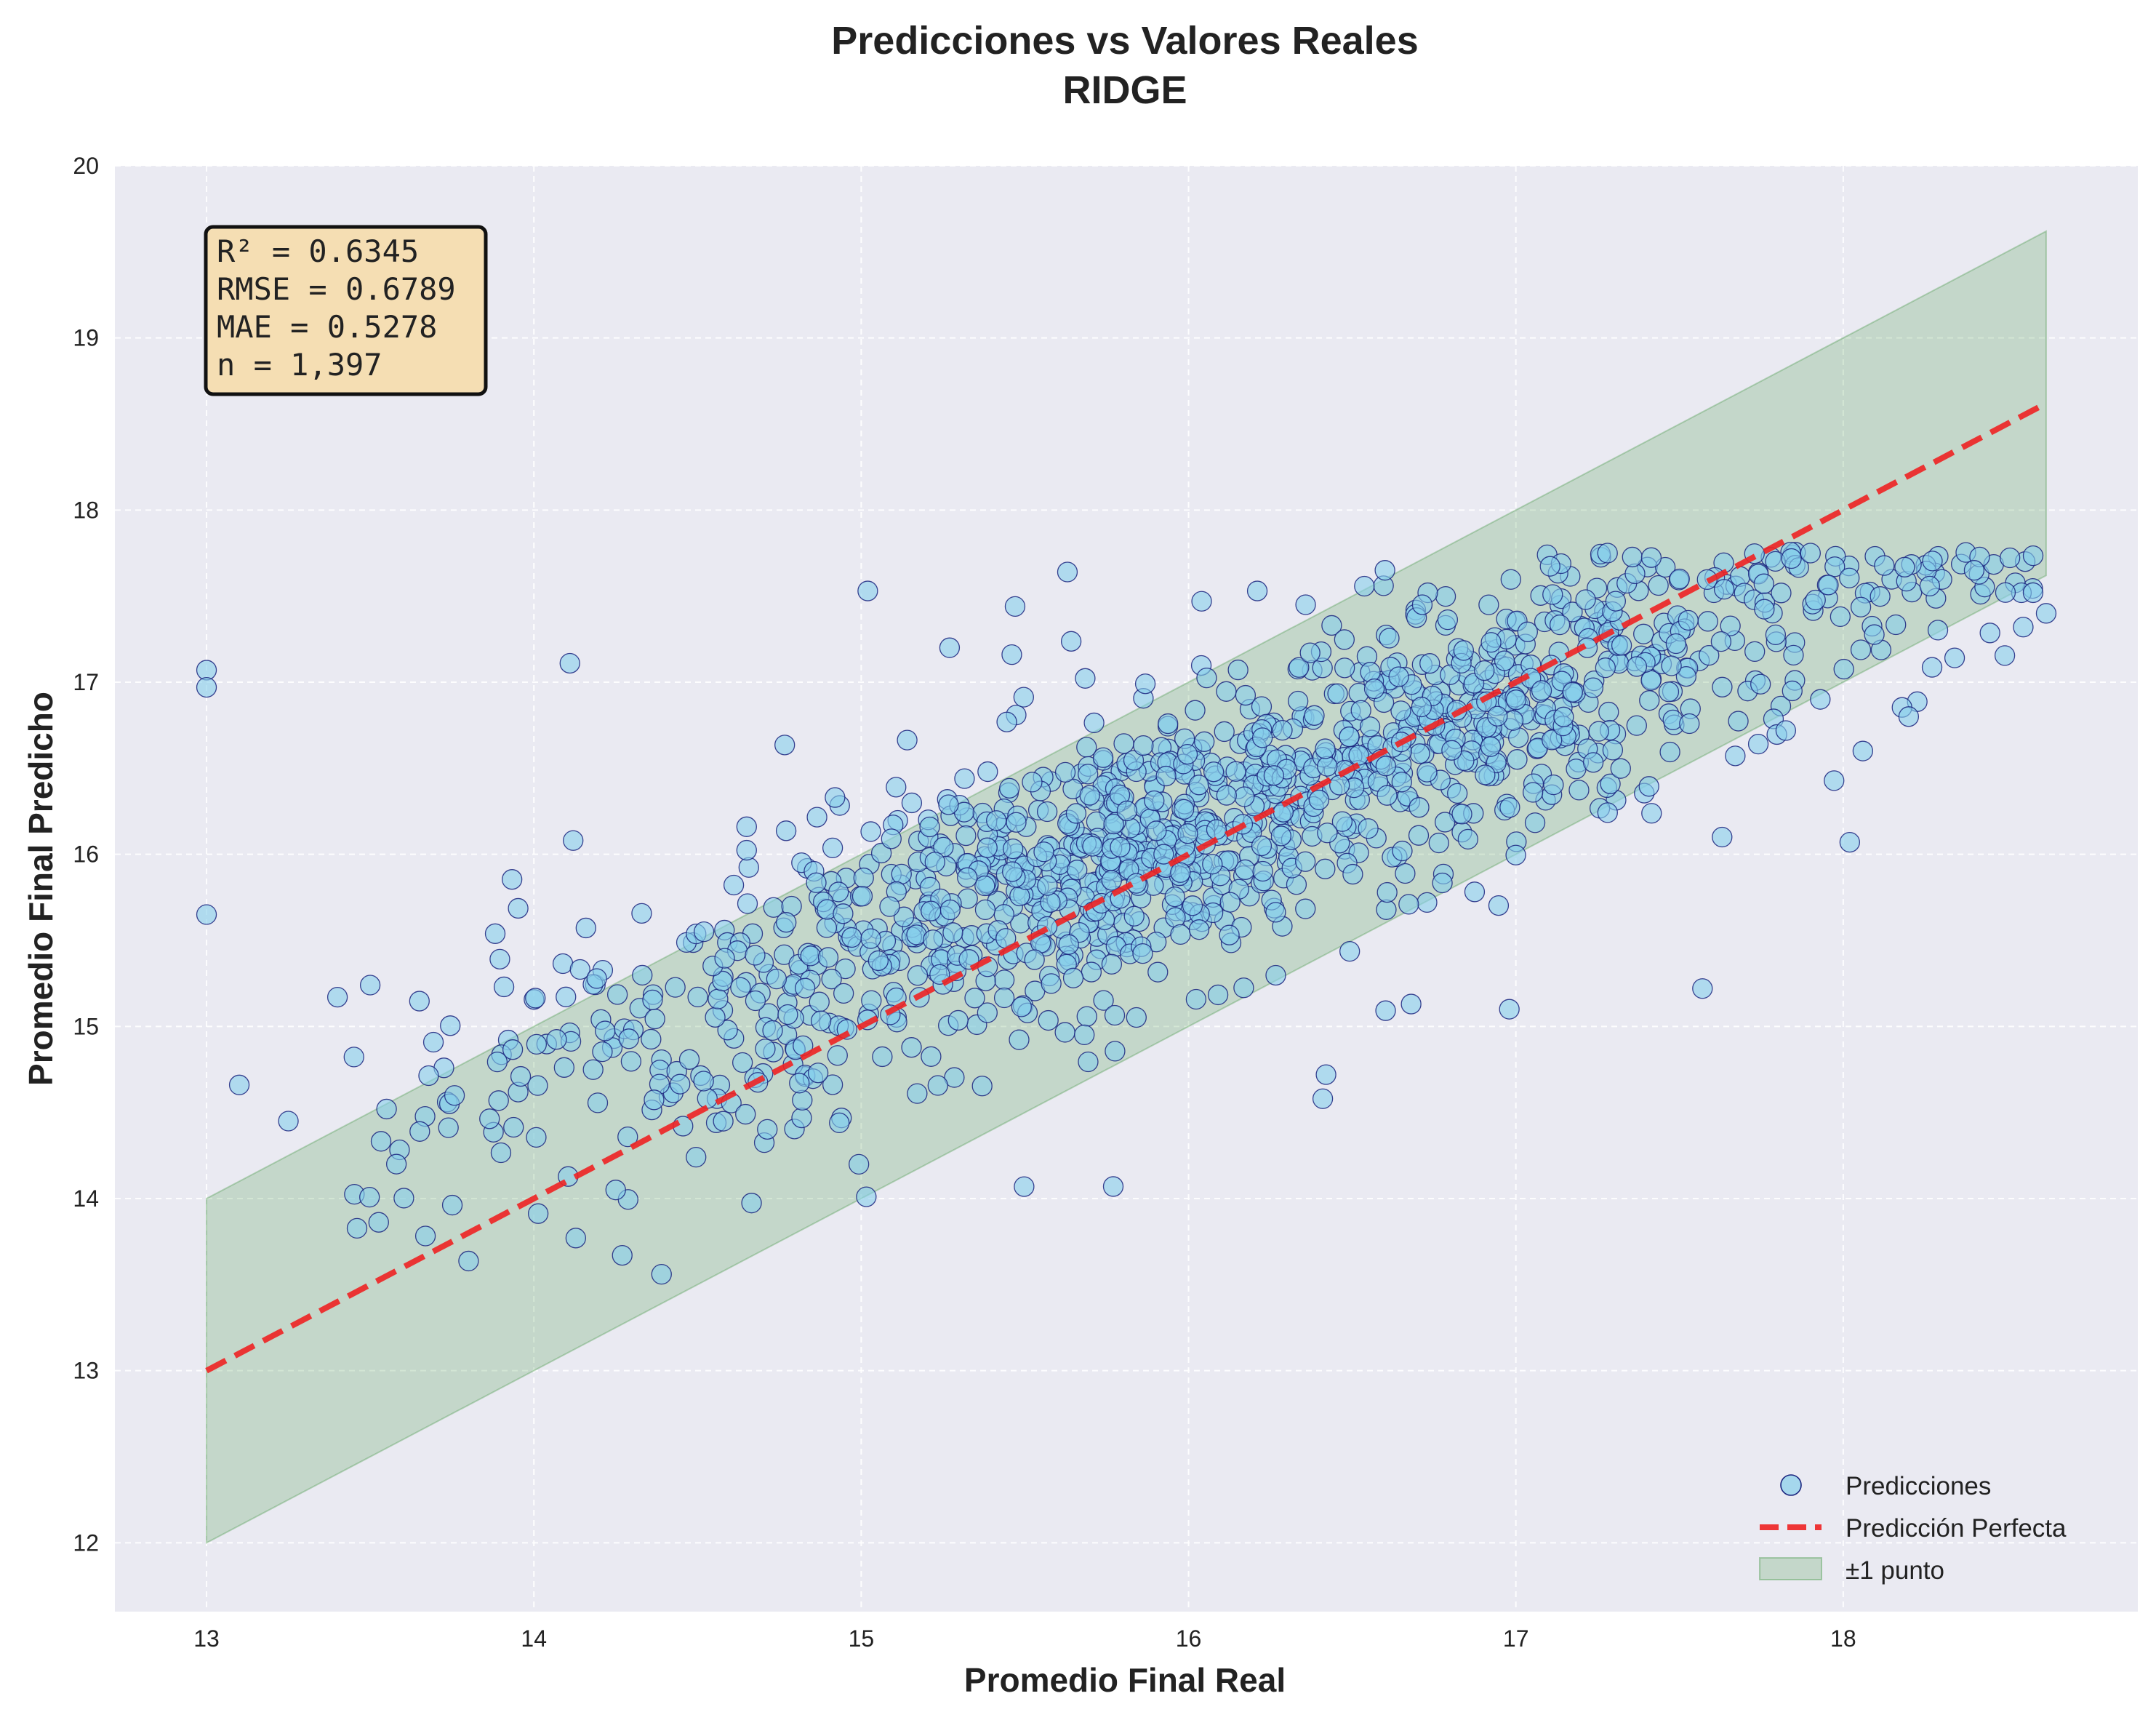 The width and height of the screenshot is (2156, 1720). What do you see at coordinates (86, 166) in the screenshot?
I see `y-tick-label: 20` at bounding box center [86, 166].